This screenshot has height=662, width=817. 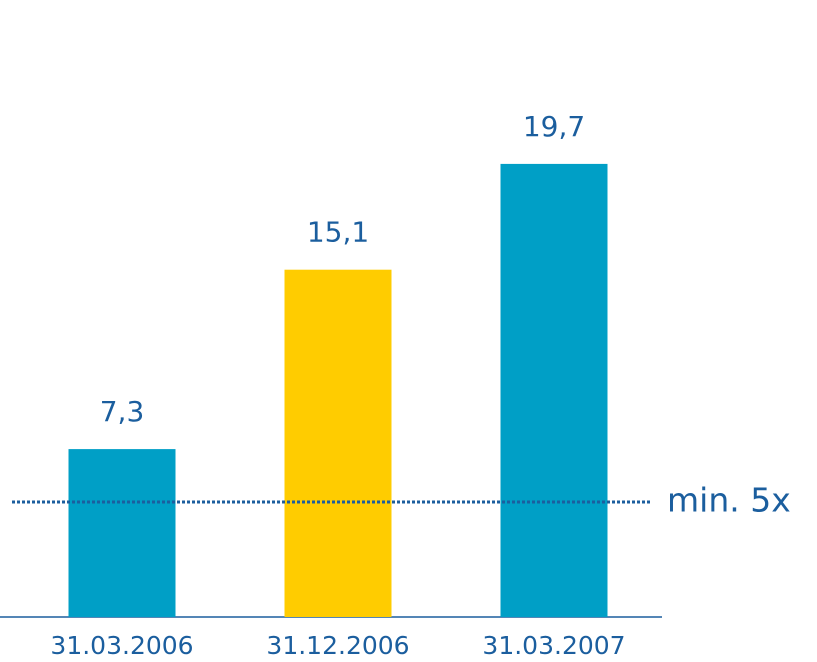 What do you see at coordinates (121, 645) in the screenshot?
I see `x-tick-label: 31.03.2006` at bounding box center [121, 645].